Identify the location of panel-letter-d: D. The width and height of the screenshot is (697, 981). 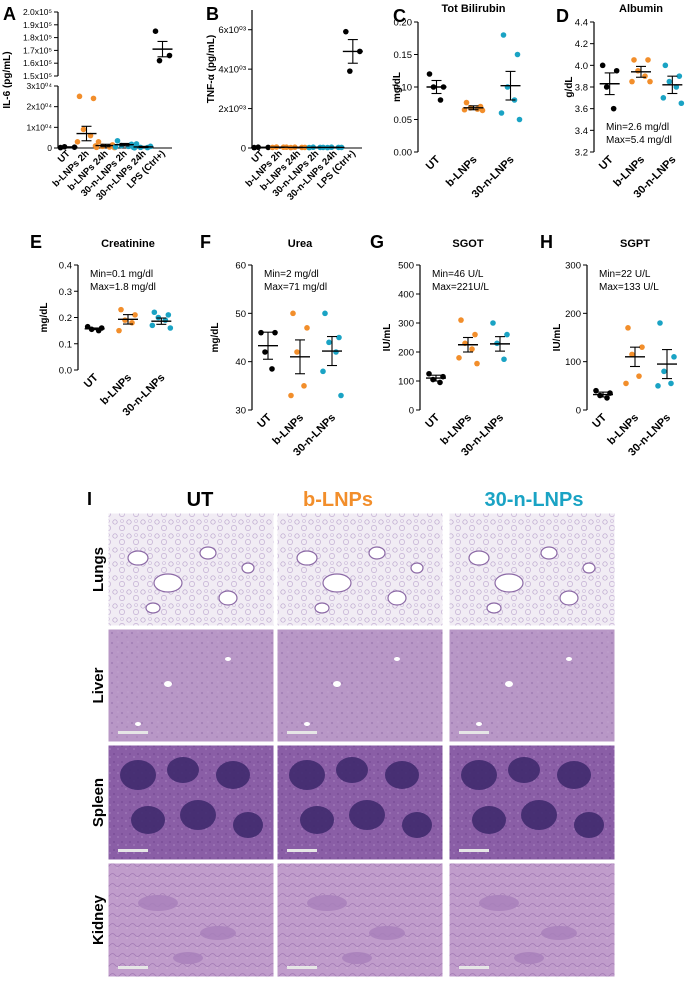
(562, 16).